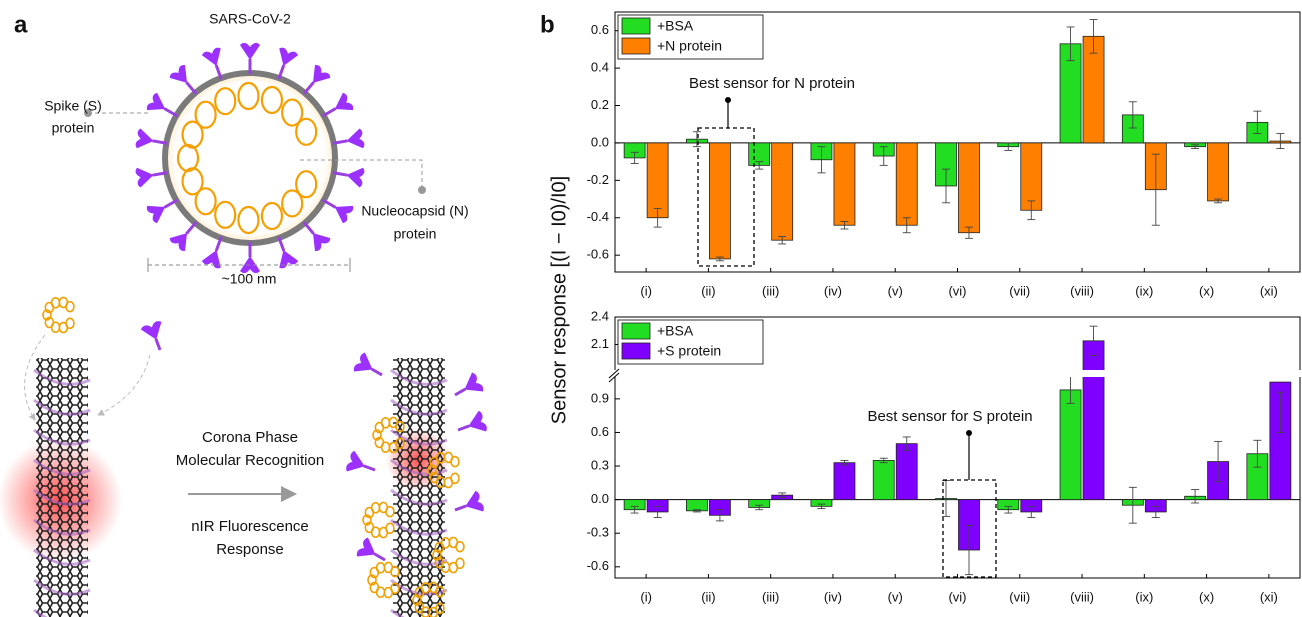 The height and width of the screenshot is (617, 1302). What do you see at coordinates (600, 397) in the screenshot?
I see `y-tick-label: 0.9` at bounding box center [600, 397].